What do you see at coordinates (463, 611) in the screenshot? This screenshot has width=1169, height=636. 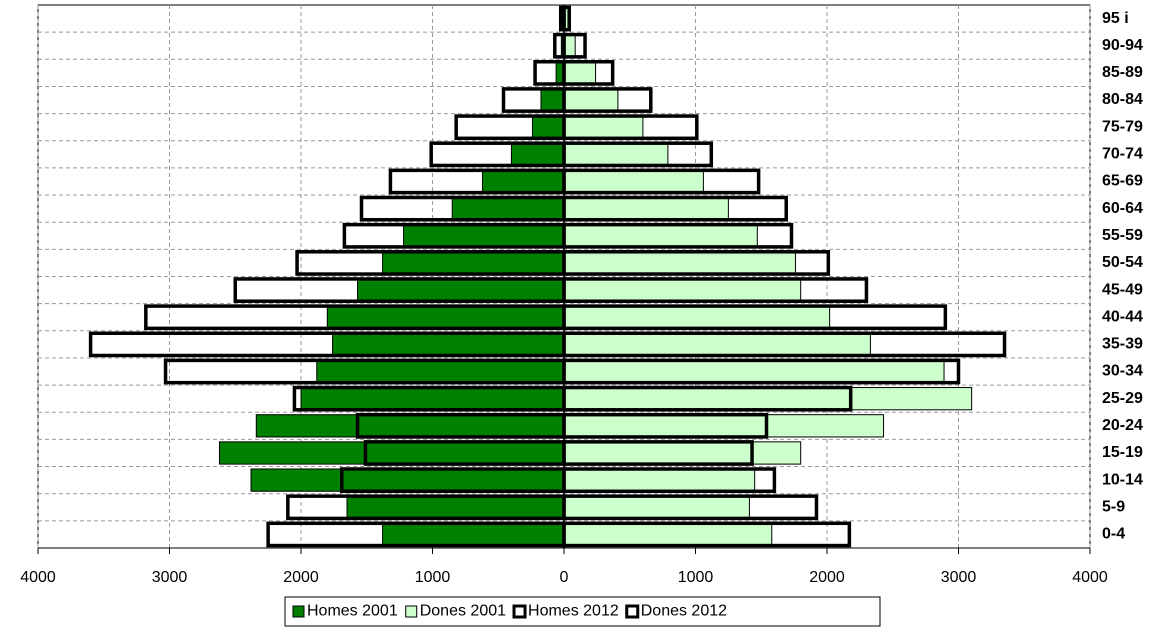 I see `legend-label: Dones 2001` at bounding box center [463, 611].